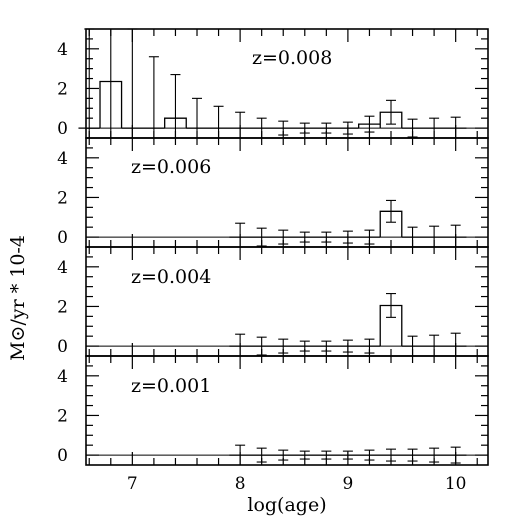  What do you see at coordinates (286, 505) in the screenshot?
I see `x-axis-label: log(age)` at bounding box center [286, 505].